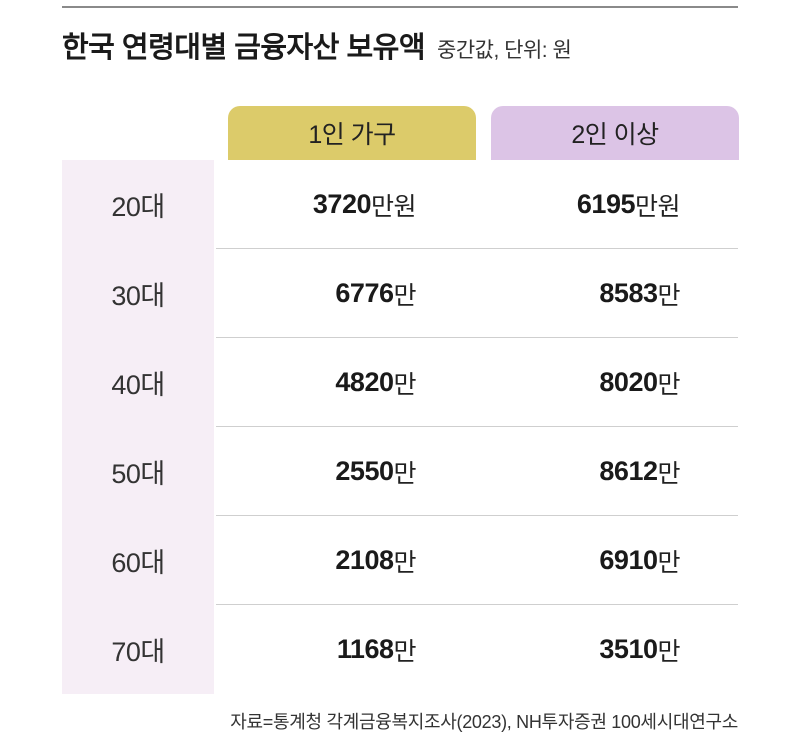 The image size is (800, 749). Describe the element at coordinates (322, 560) in the screenshot. I see `single-household-value: 2108 만` at that location.